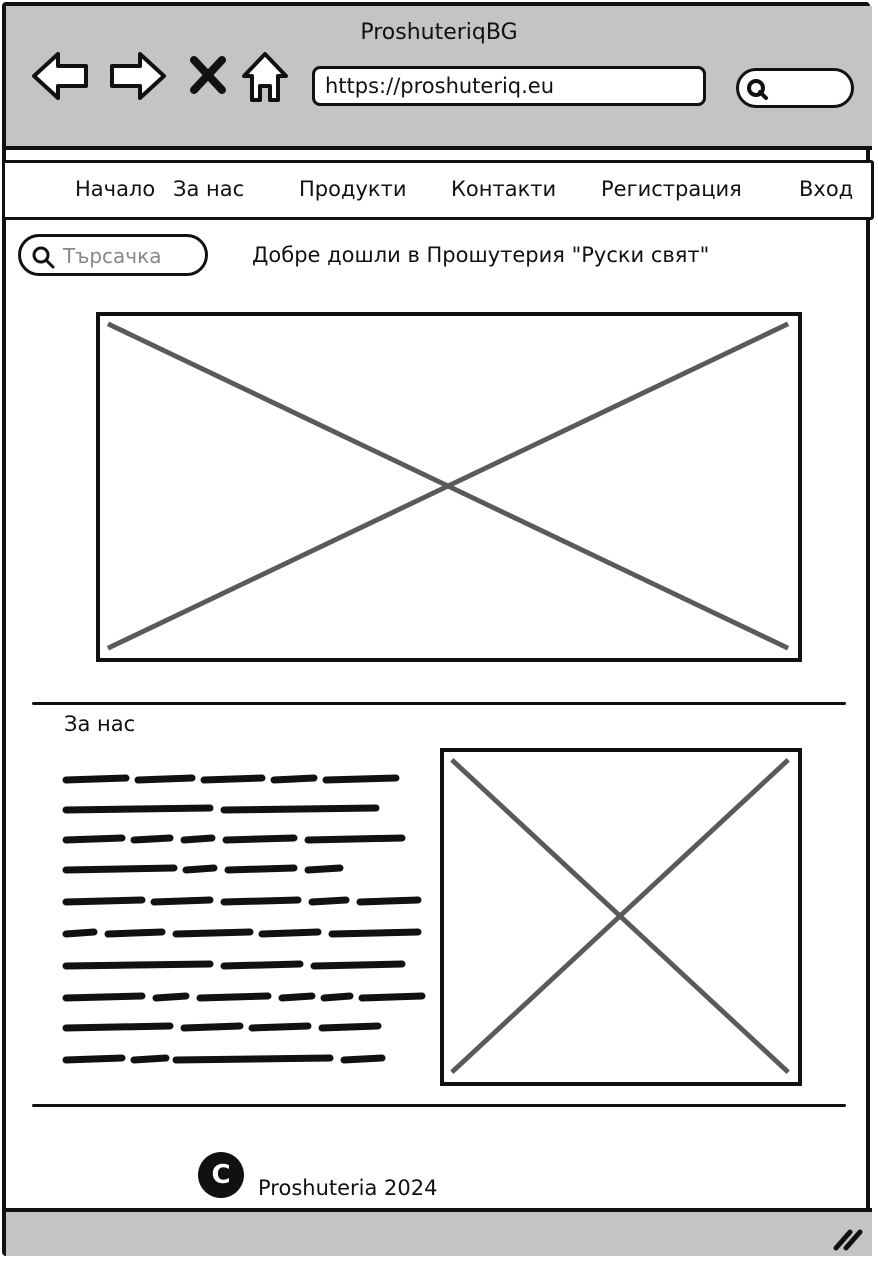 The width and height of the screenshot is (878, 1264). Describe the element at coordinates (795, 88) in the screenshot. I see `browser-search-input` at that location.